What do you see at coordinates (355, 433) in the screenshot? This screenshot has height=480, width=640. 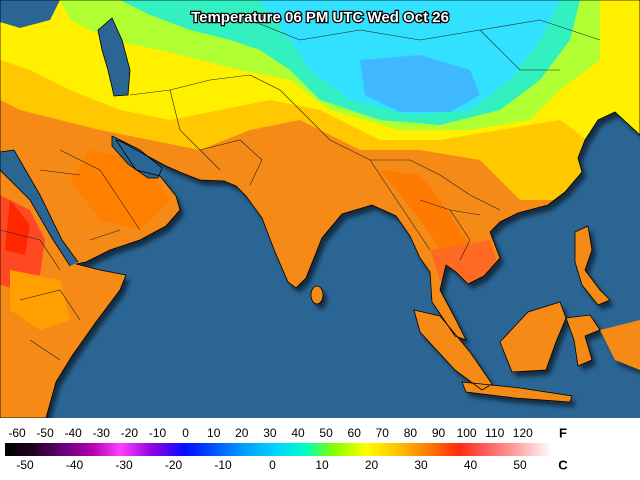 I see `fahrenheit-label: 60` at bounding box center [355, 433].